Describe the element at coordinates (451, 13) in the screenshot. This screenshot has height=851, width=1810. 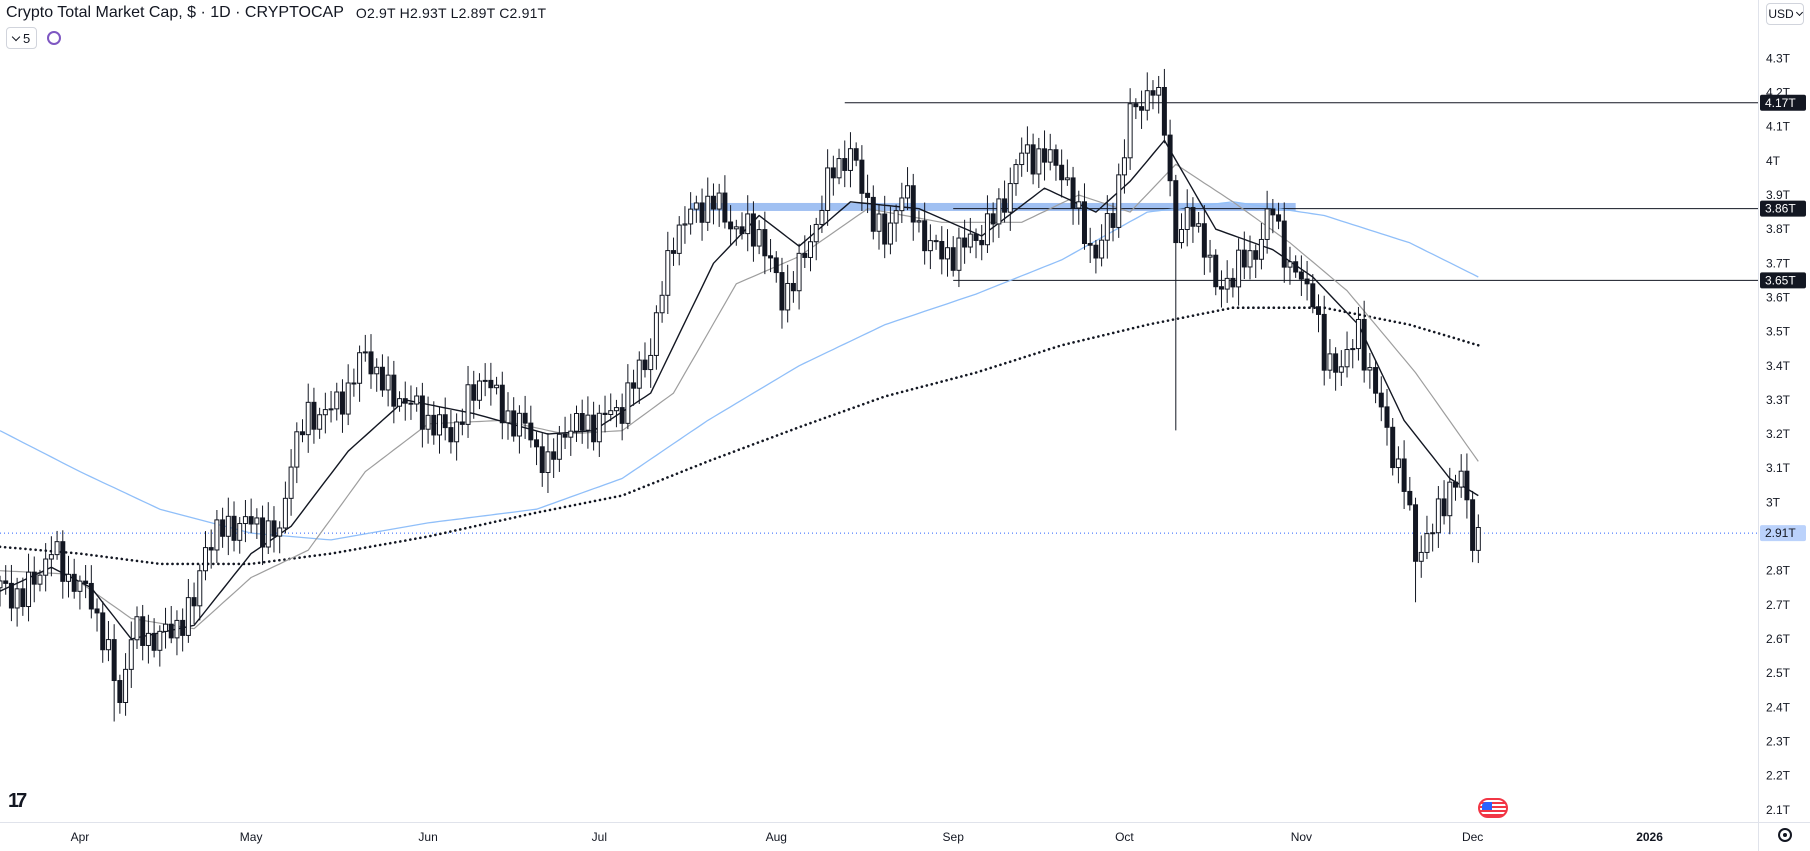
I see `ohlc-values: O2.9T H2.93T L2.89T C2.91T` at that location.